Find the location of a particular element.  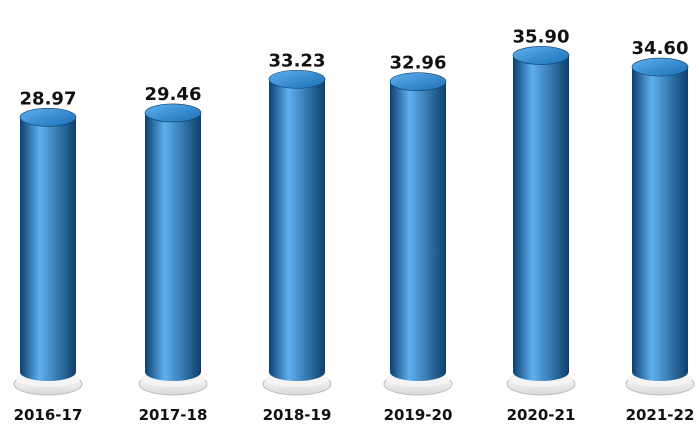

x-tick-label: 2017-18 is located at coordinates (173, 415).